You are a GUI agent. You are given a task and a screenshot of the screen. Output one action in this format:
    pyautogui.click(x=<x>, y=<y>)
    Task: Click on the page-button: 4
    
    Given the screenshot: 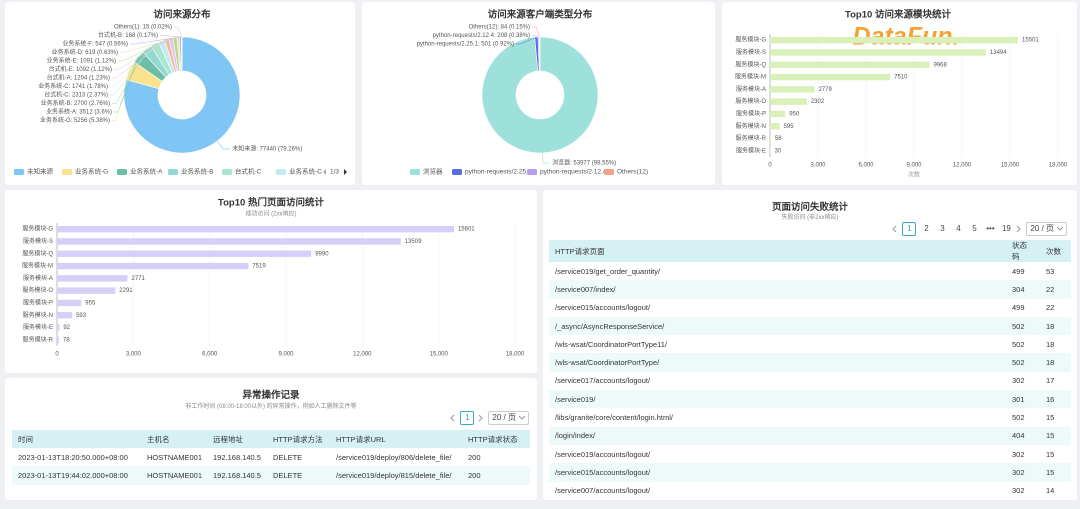 What is the action you would take?
    pyautogui.click(x=958, y=228)
    